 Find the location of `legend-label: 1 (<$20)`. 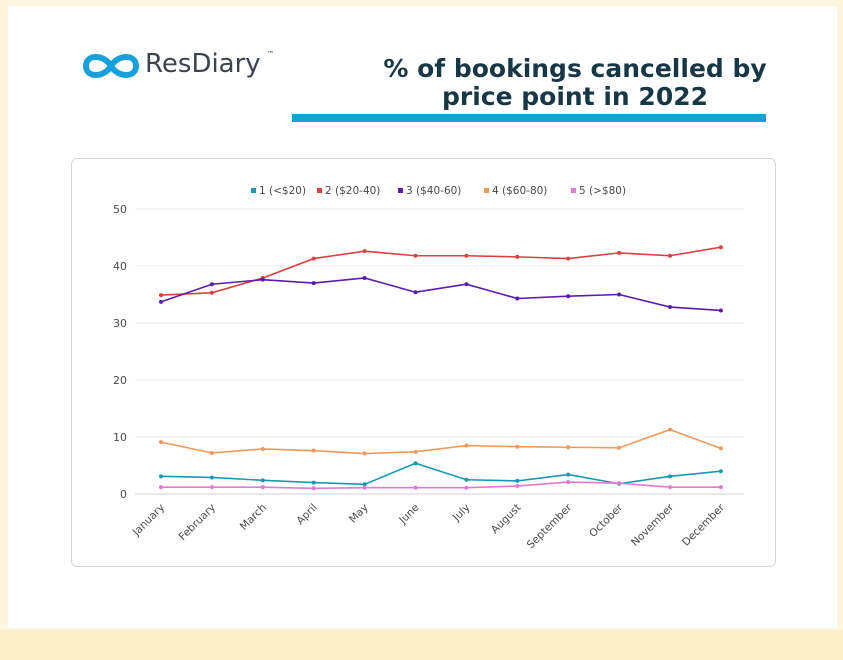

legend-label: 1 (<$20) is located at coordinates (282, 191).